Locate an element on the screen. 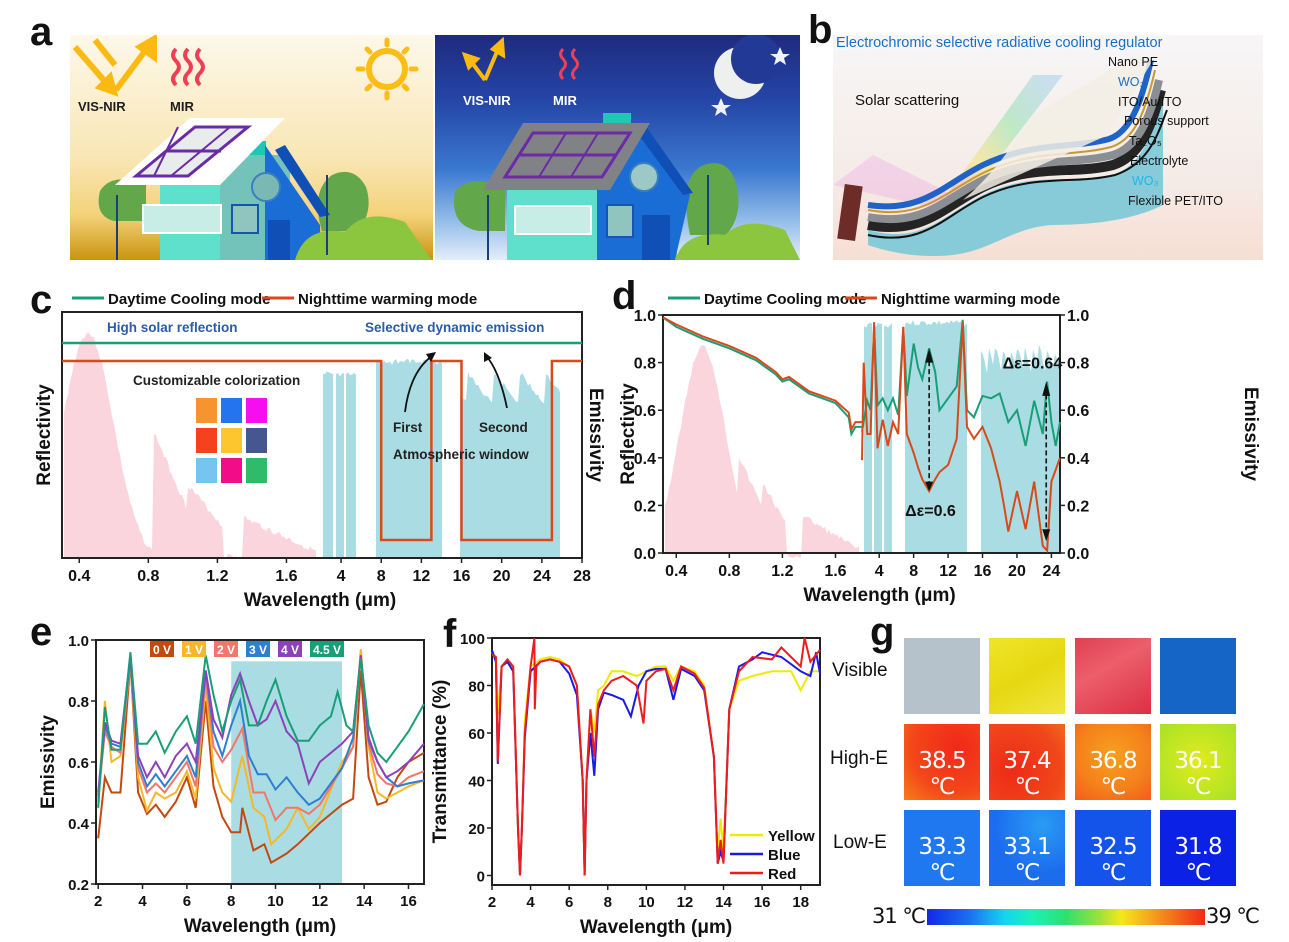 This screenshot has width=1289, height=942. layer-electrolyte: Electrolyte is located at coordinates (1159, 160).